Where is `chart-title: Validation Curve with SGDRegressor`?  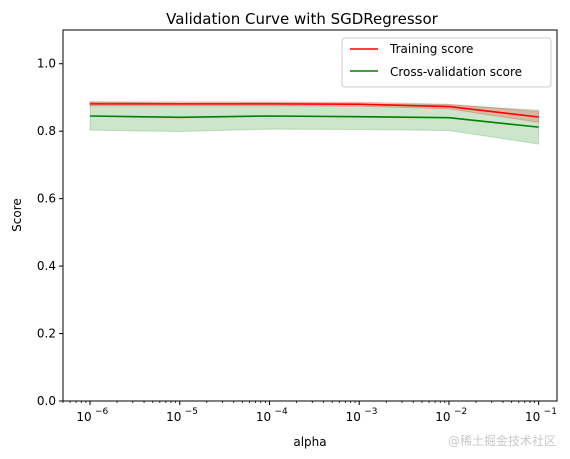 chart-title: Validation Curve with SGDRegressor is located at coordinates (302, 19).